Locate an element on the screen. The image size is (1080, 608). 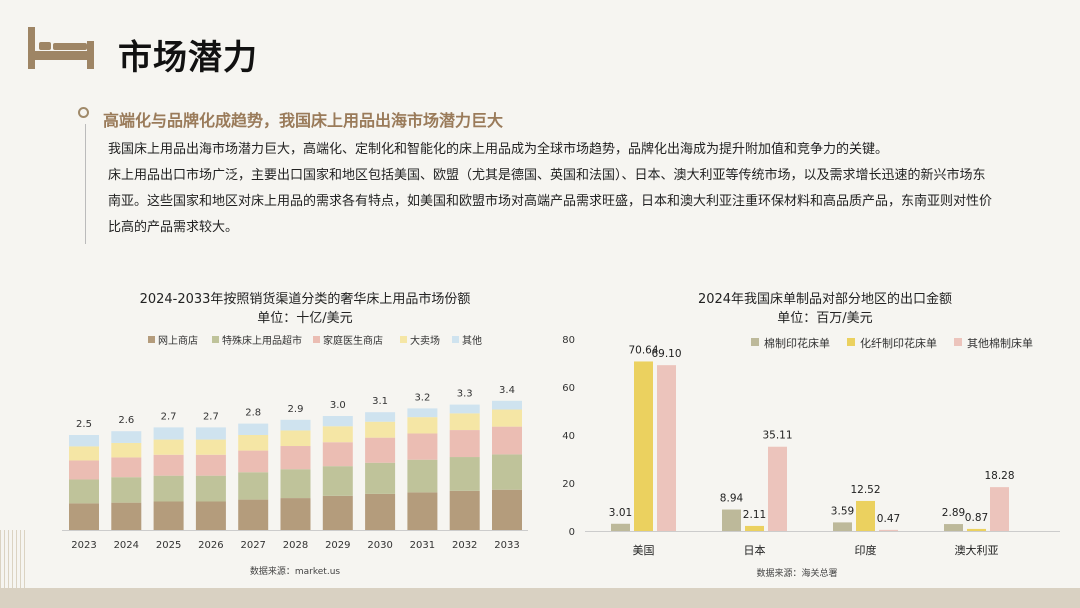
data-label: 70.64 is located at coordinates (643, 350).